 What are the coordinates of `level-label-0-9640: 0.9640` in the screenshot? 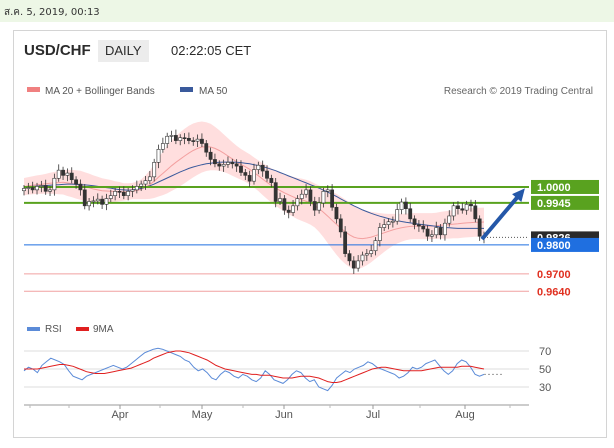 It's located at (554, 292).